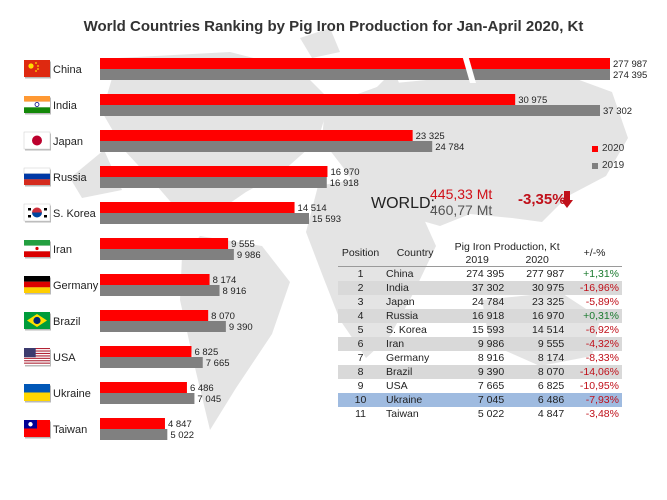  Describe the element at coordinates (361, 344) in the screenshot. I see `cell-position: 6` at that location.